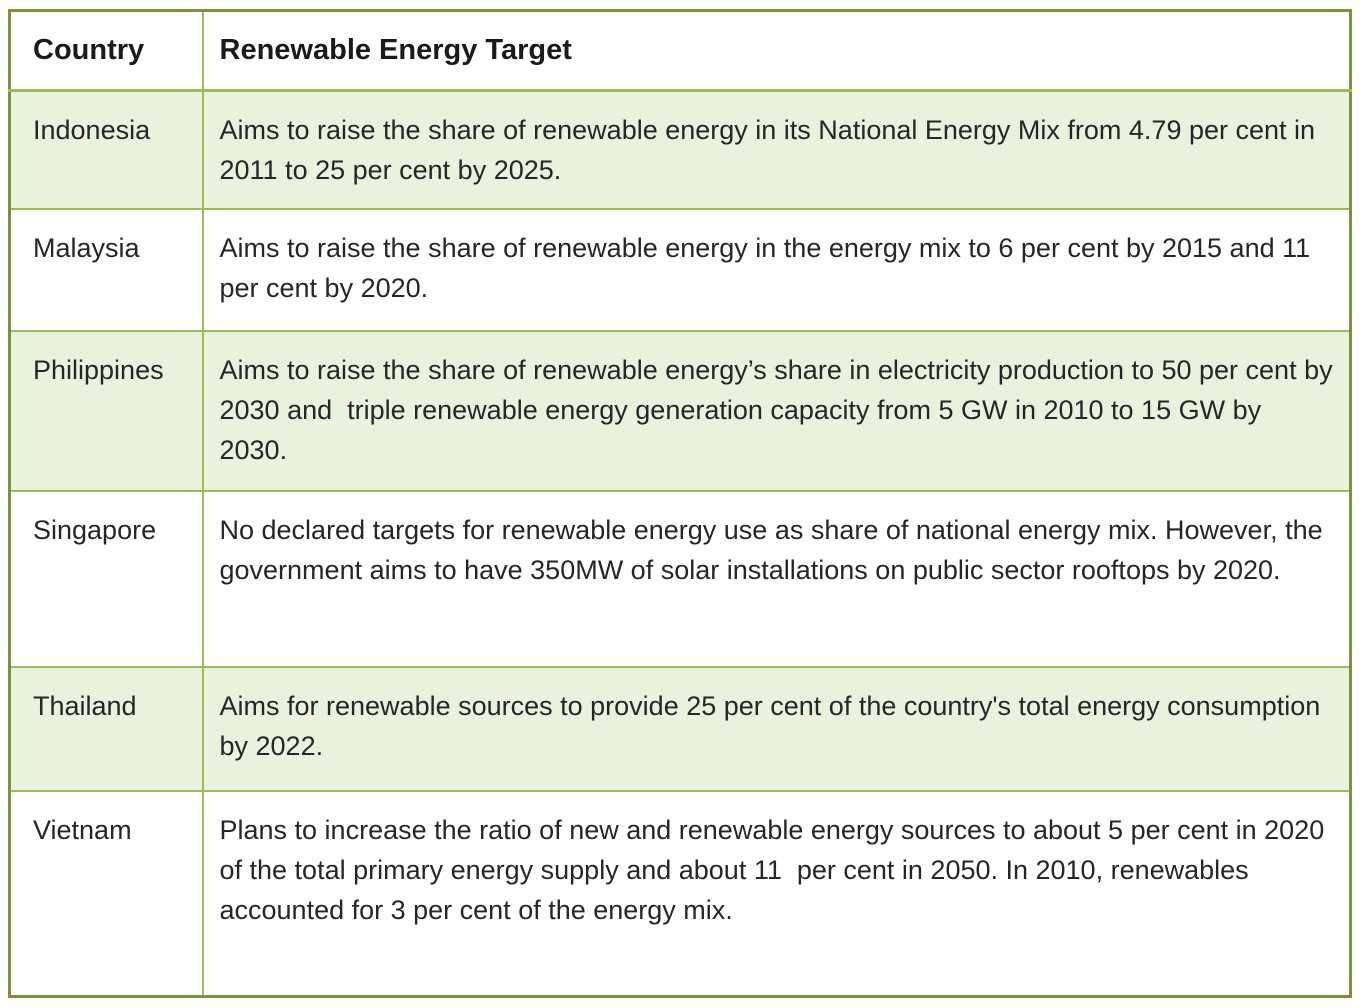  What do you see at coordinates (106, 50) in the screenshot?
I see `column-header-country: Country` at bounding box center [106, 50].